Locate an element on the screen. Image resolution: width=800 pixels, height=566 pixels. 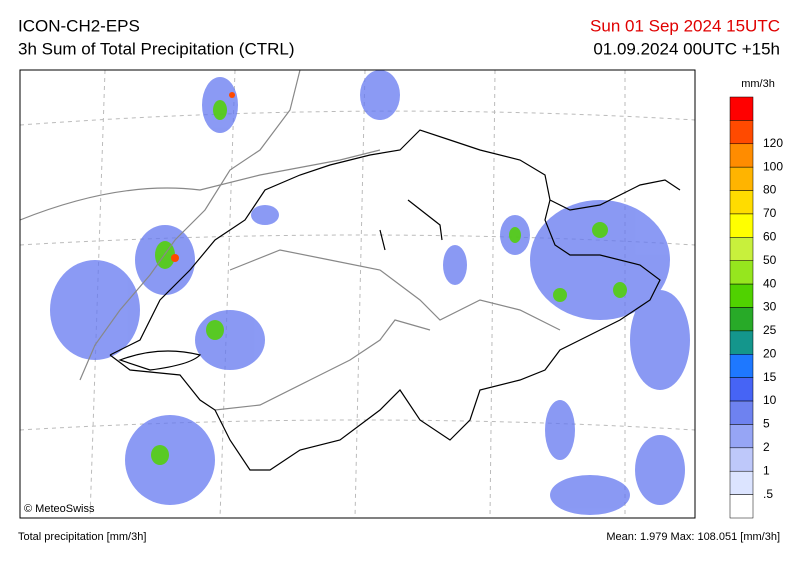
model-name: ICON-CH2-EPS is located at coordinates (79, 25).